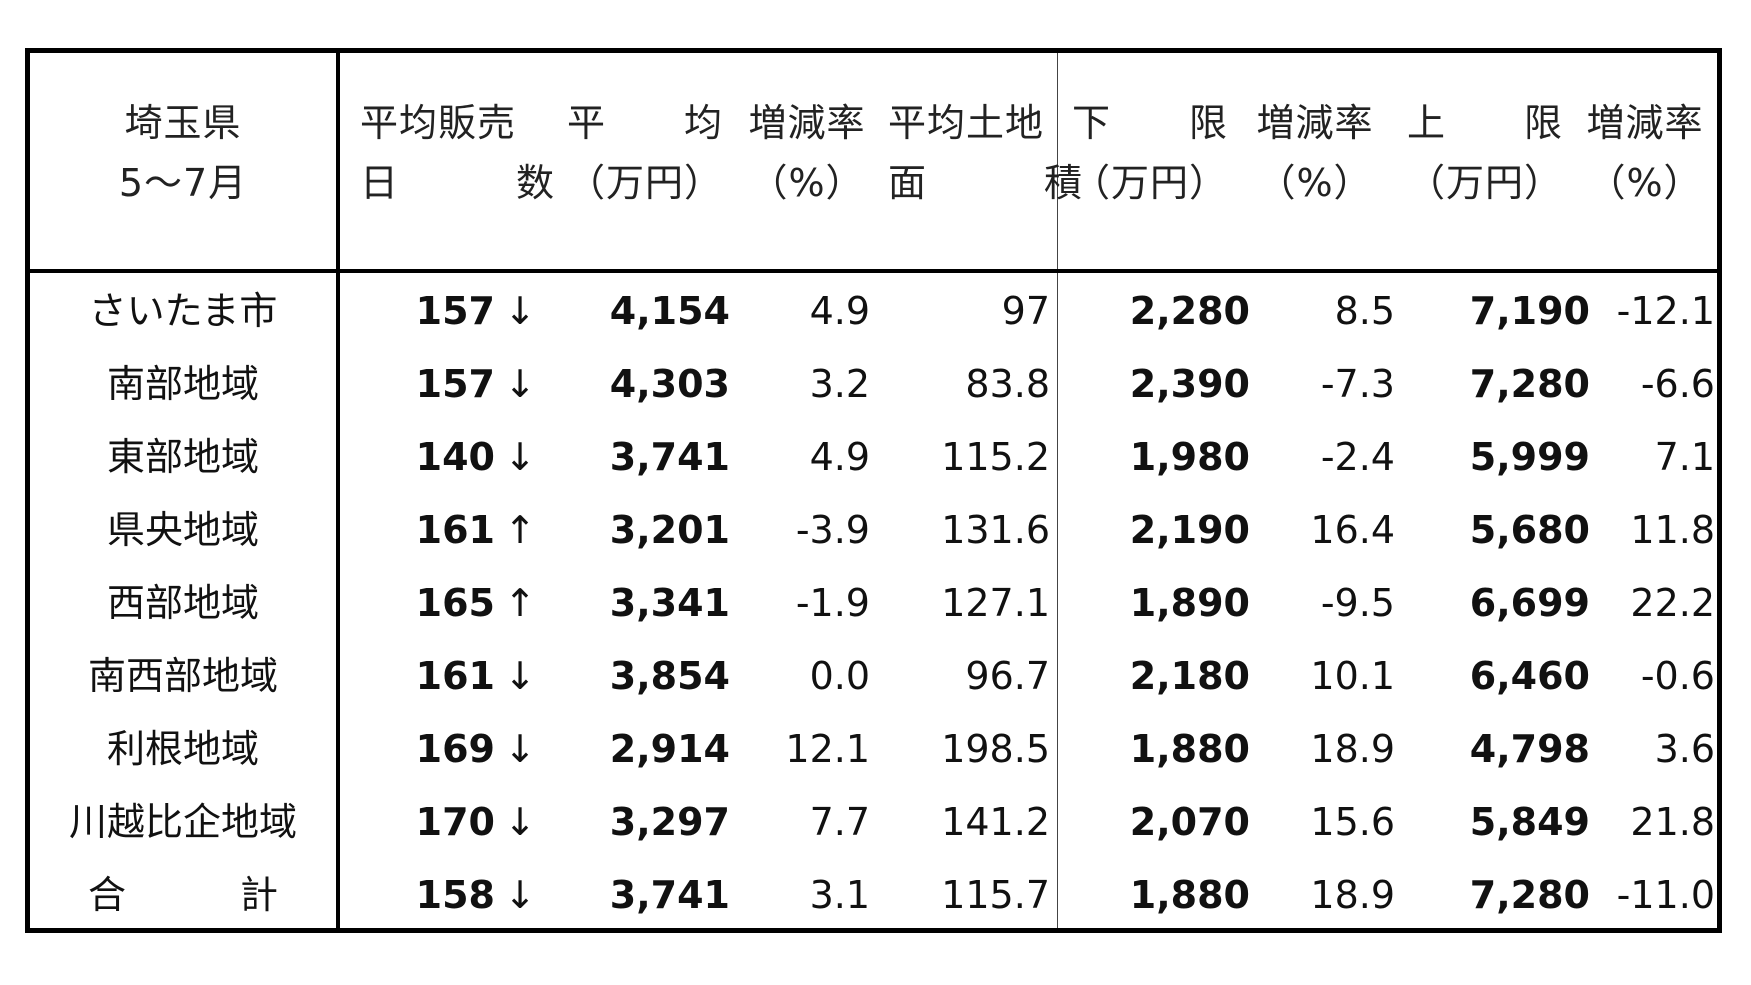 The width and height of the screenshot is (1751, 985). Describe the element at coordinates (455, 749) in the screenshot. I see `cell-days: 169` at that location.